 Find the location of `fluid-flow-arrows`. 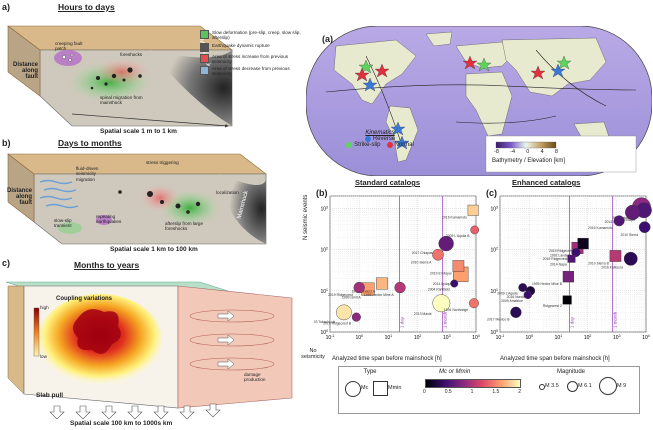

fluid-flow-arrows is located at coordinates (59, 194).